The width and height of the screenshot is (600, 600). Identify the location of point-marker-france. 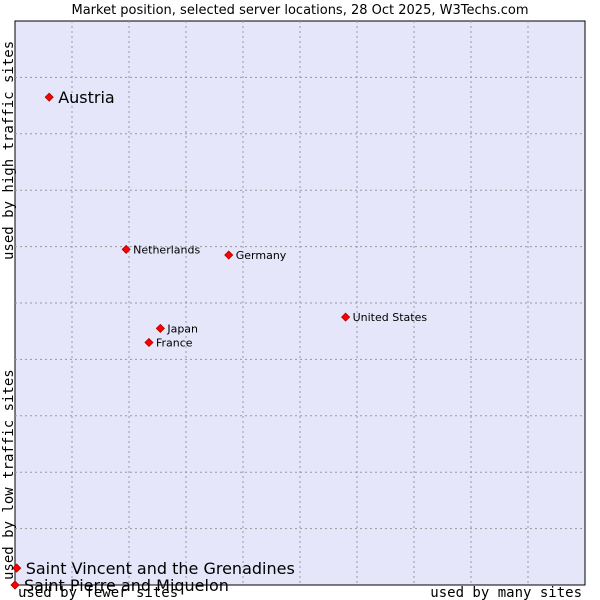
(149, 342).